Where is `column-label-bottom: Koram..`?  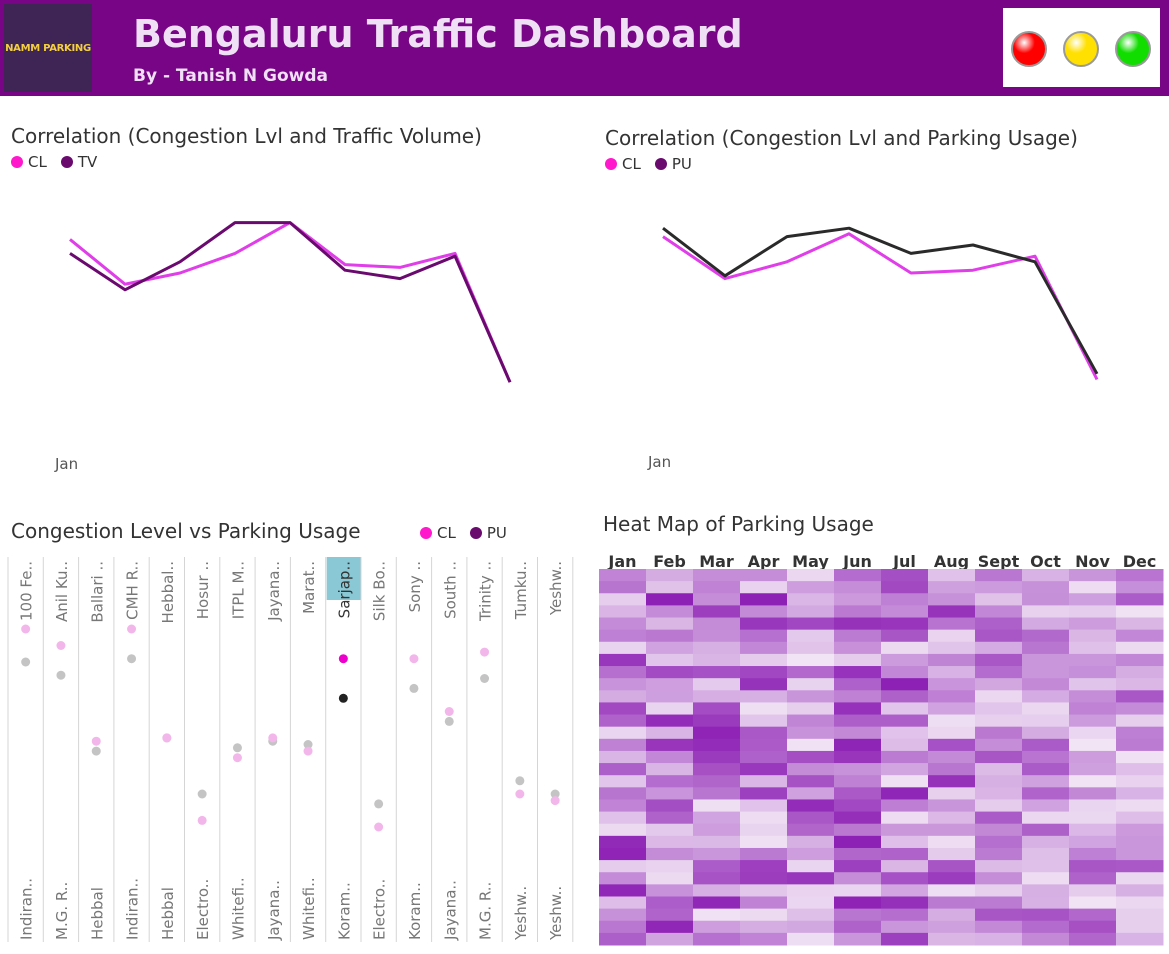
column-label-bottom: Koram.. is located at coordinates (415, 911).